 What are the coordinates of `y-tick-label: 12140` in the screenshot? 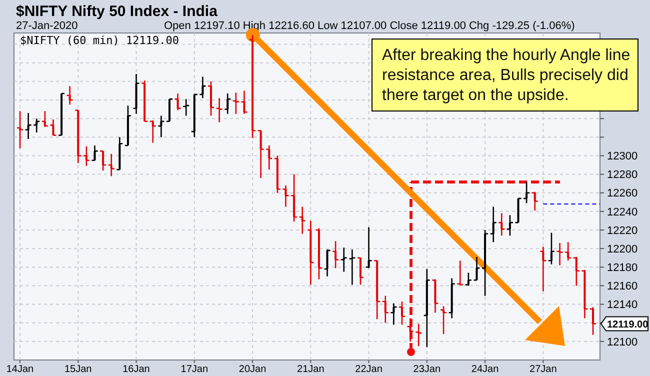 It's located at (622, 305).